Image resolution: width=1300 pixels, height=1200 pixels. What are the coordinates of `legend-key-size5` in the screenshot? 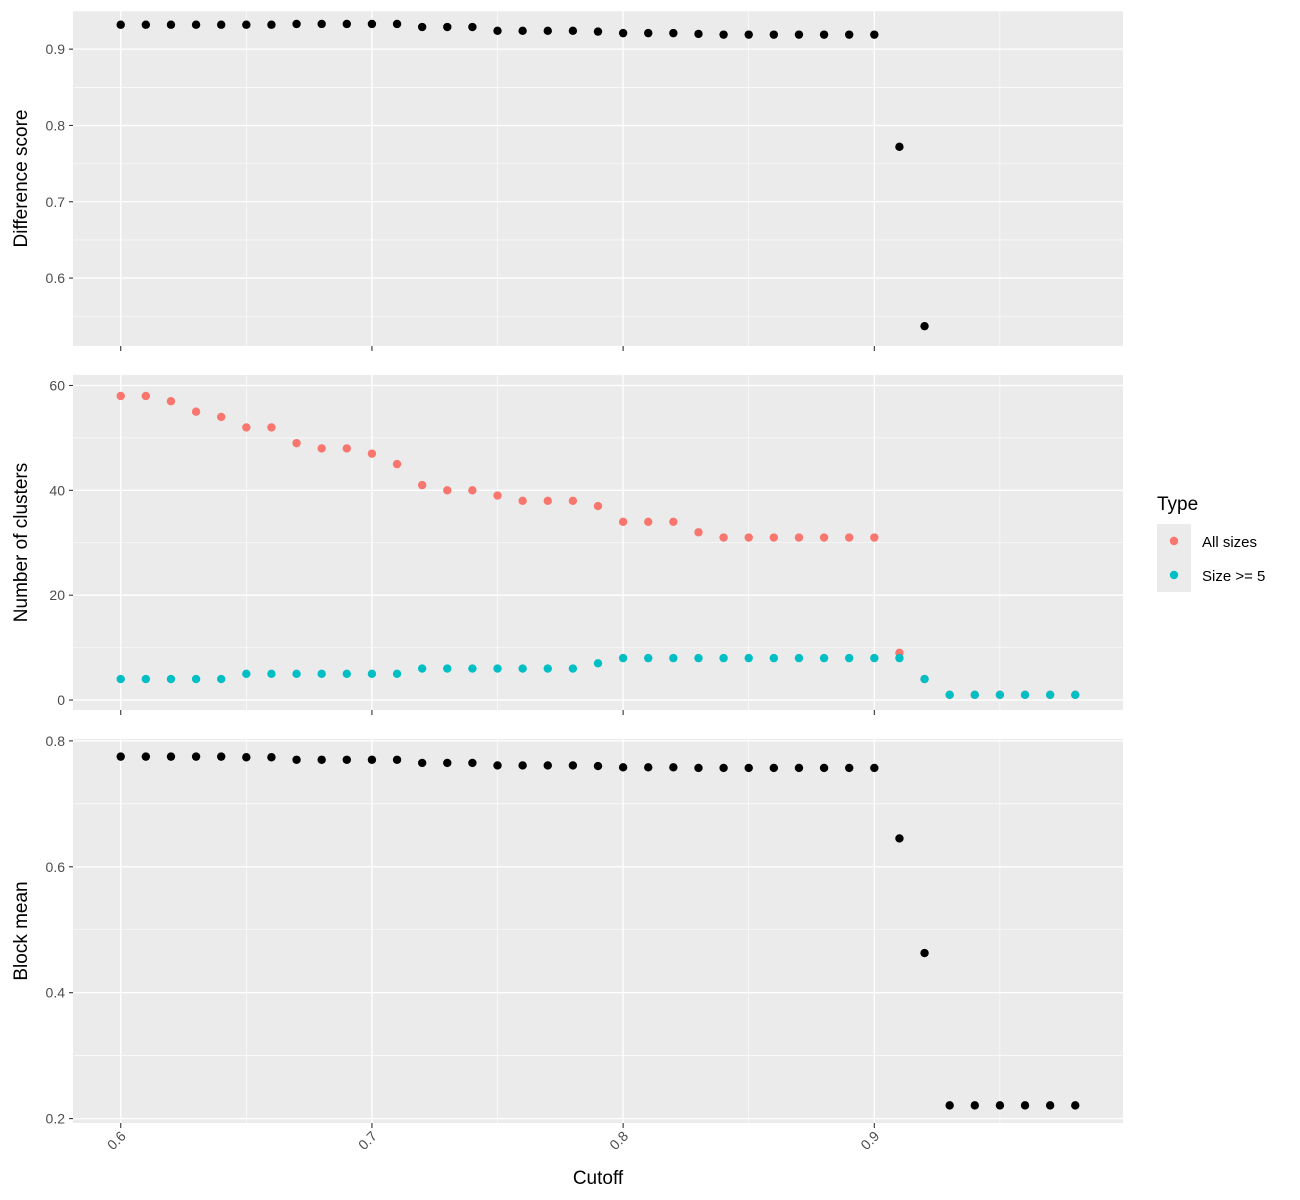 It's located at (1174, 575).